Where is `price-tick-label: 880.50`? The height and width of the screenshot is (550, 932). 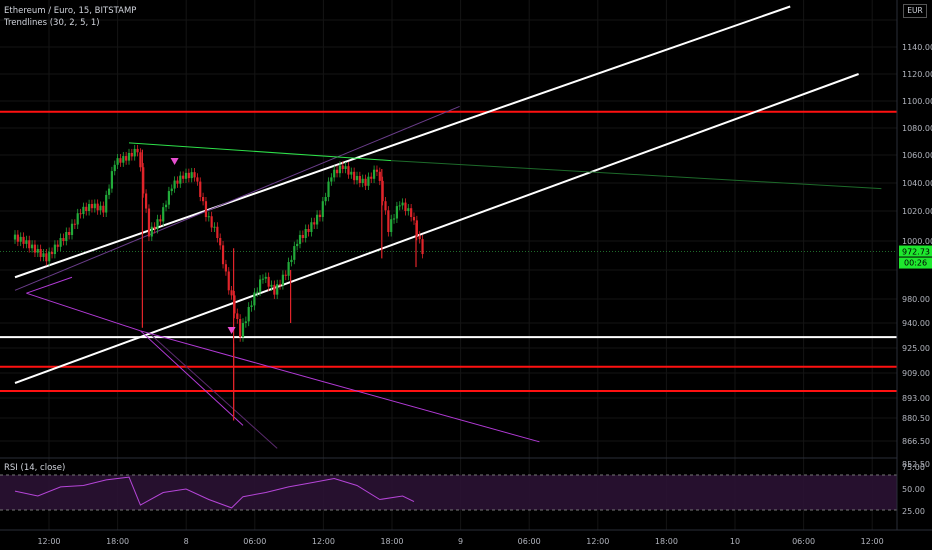 price-tick-label: 880.50 is located at coordinates (916, 418).